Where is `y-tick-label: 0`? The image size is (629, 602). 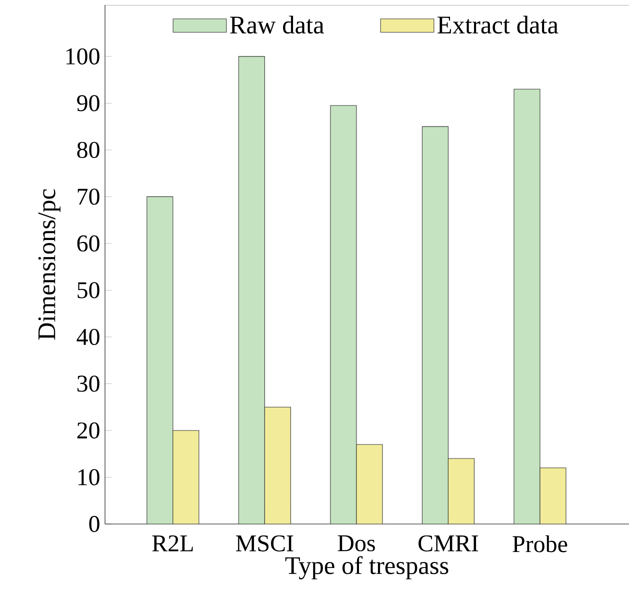
y-tick-label: 0 is located at coordinates (94, 524).